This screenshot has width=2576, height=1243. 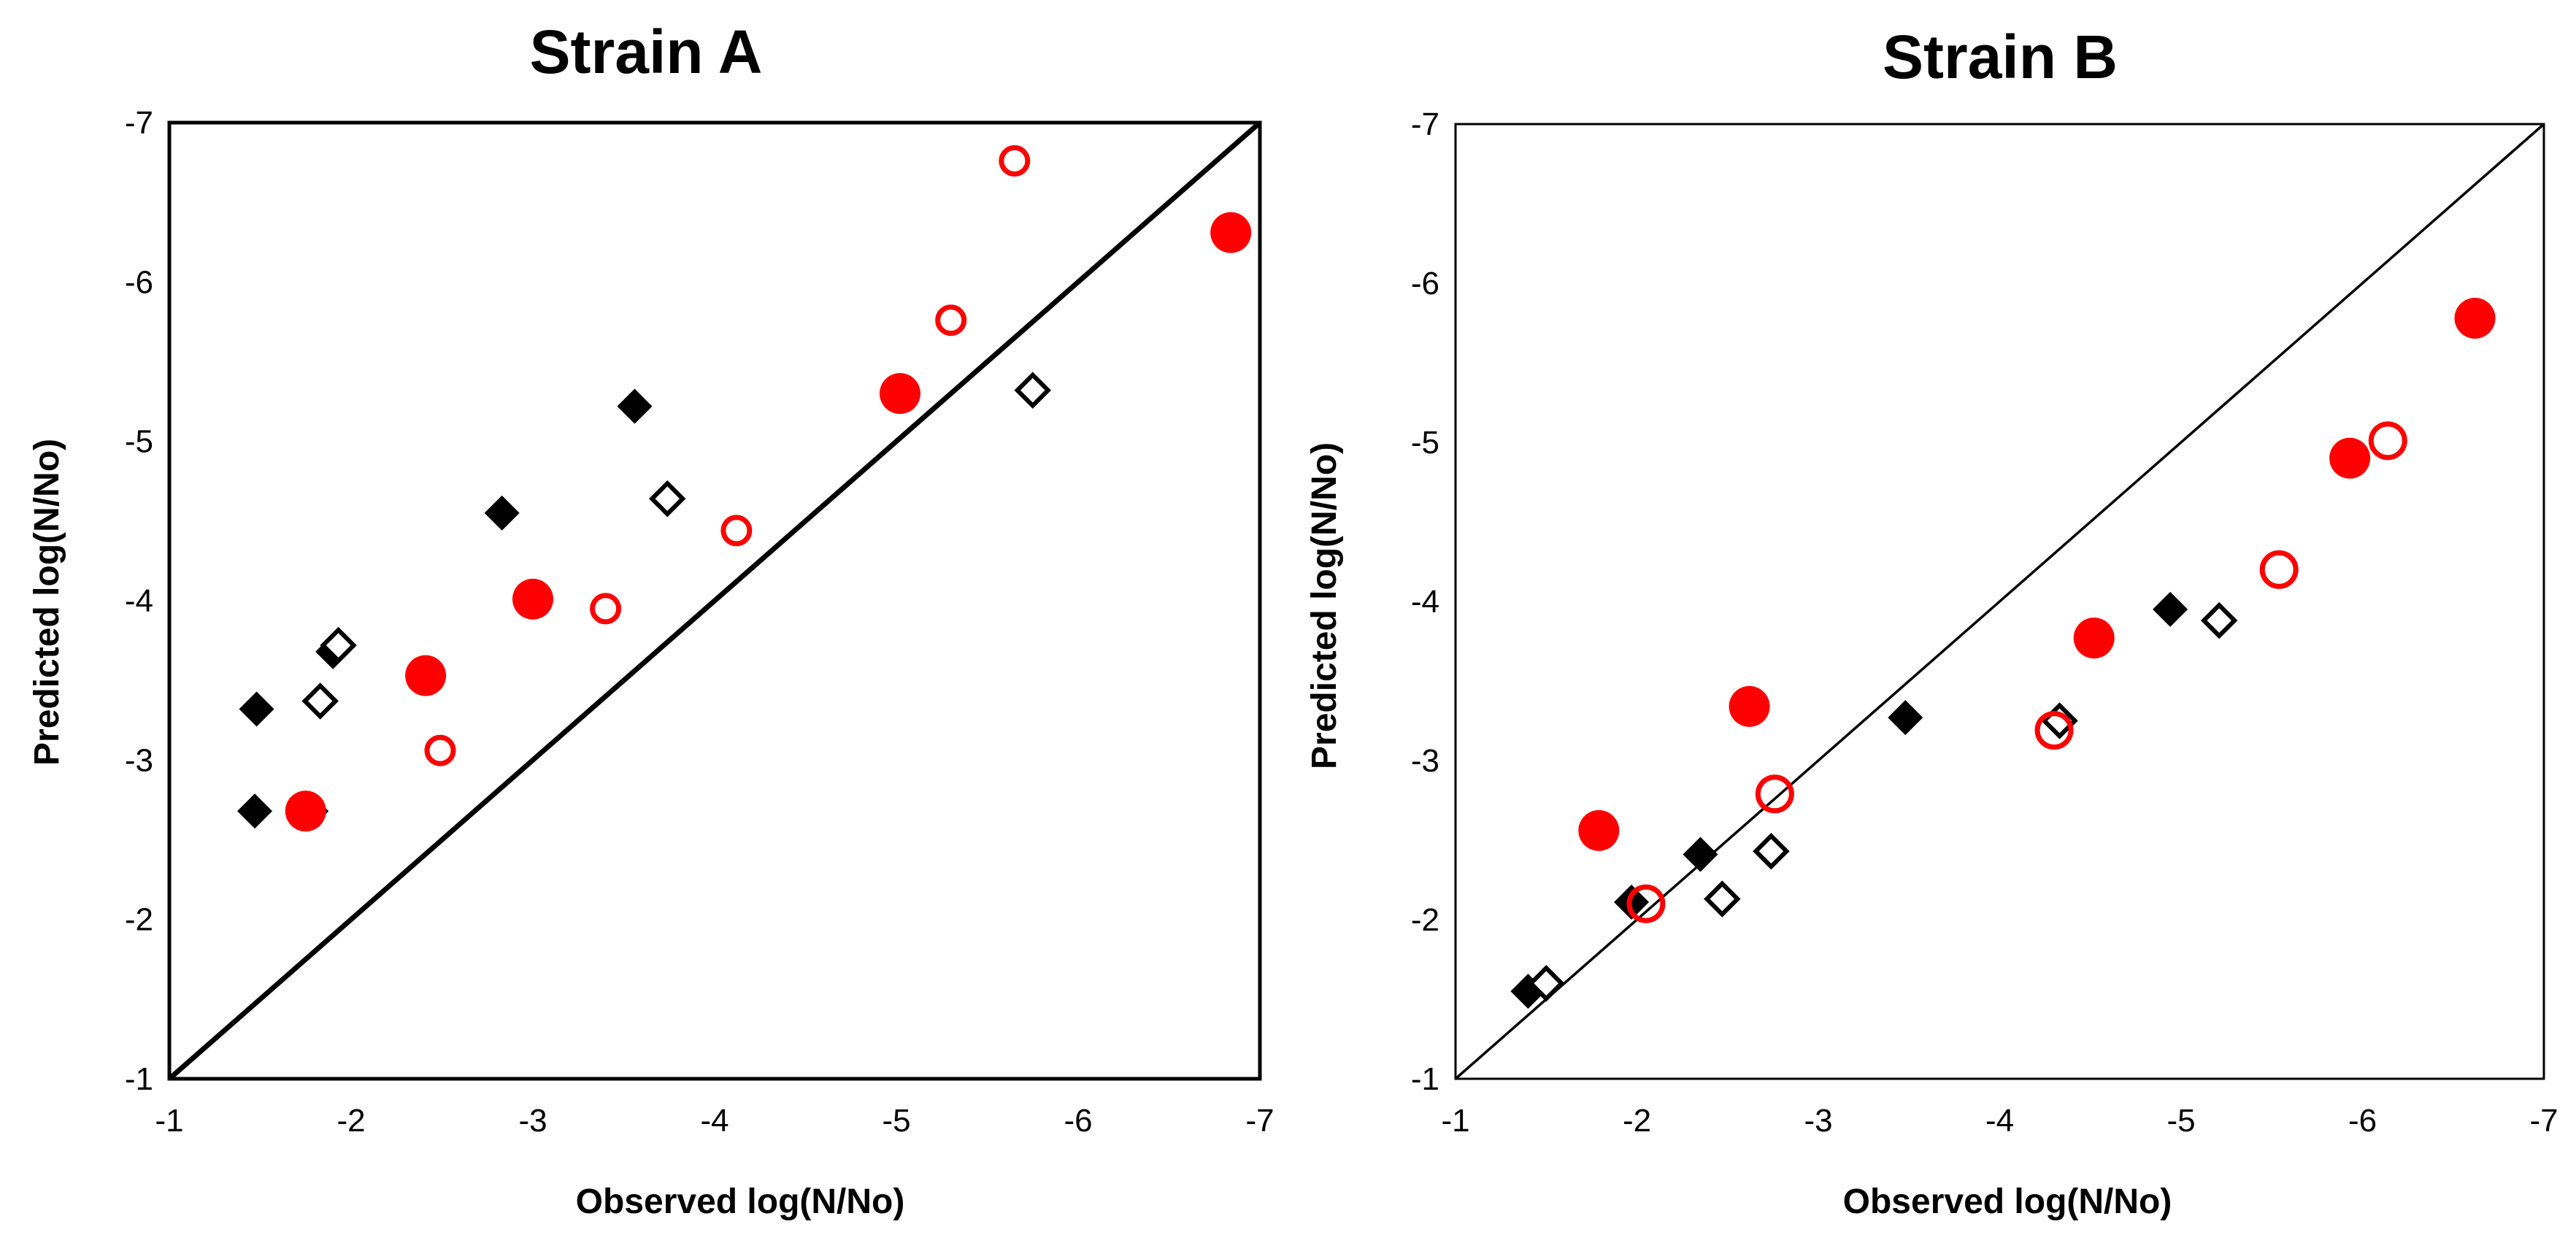 What do you see at coordinates (139, 282) in the screenshot?
I see `y-tick-label-strain-a: -6` at bounding box center [139, 282].